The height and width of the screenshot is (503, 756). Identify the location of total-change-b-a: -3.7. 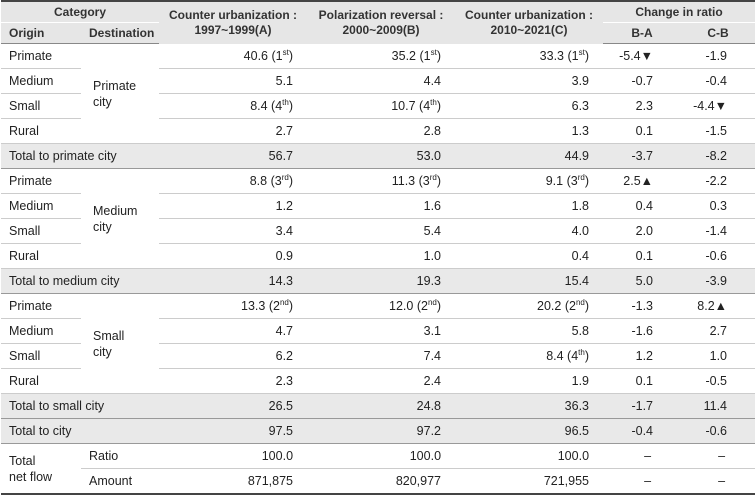
(642, 156).